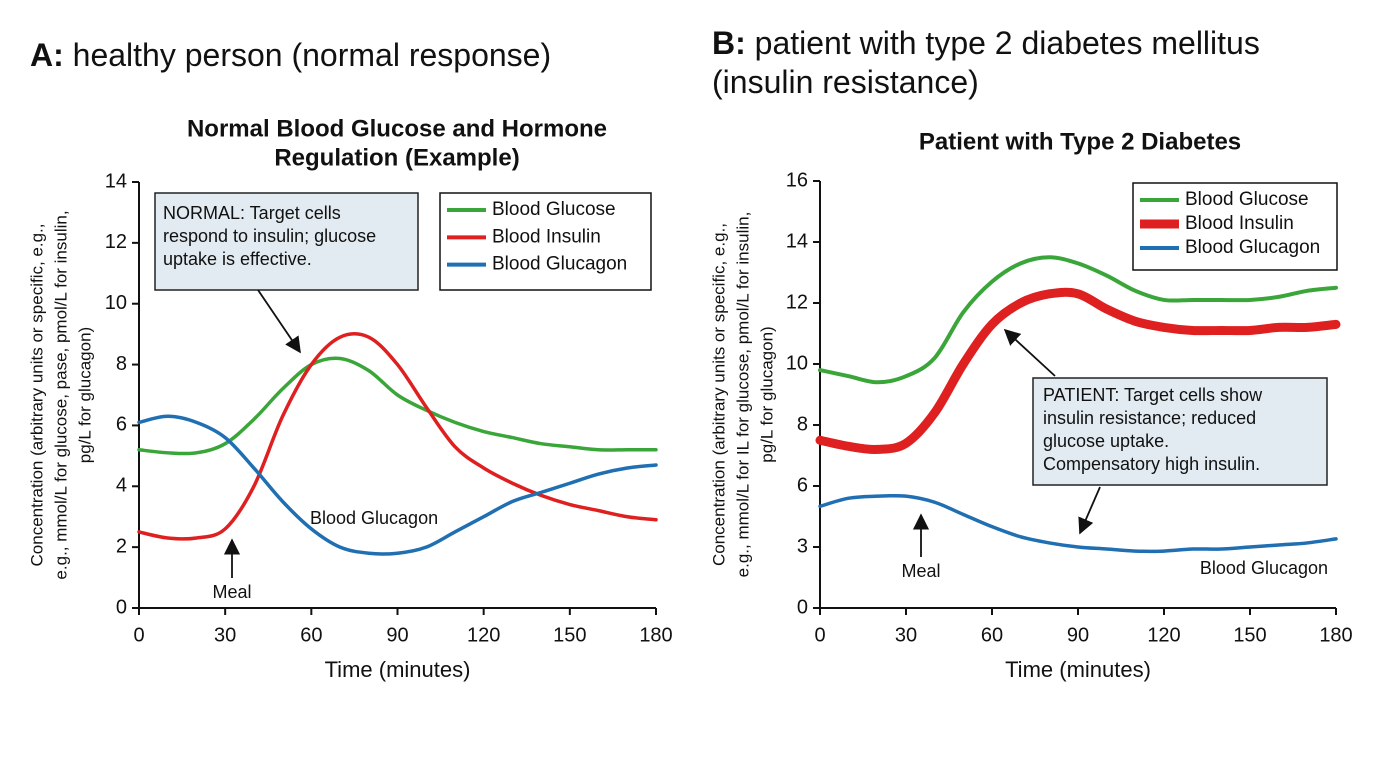 Image resolution: width=1376 pixels, height=768 pixels. What do you see at coordinates (237, 259) in the screenshot?
I see `annotation-text: uptake is effective.` at bounding box center [237, 259].